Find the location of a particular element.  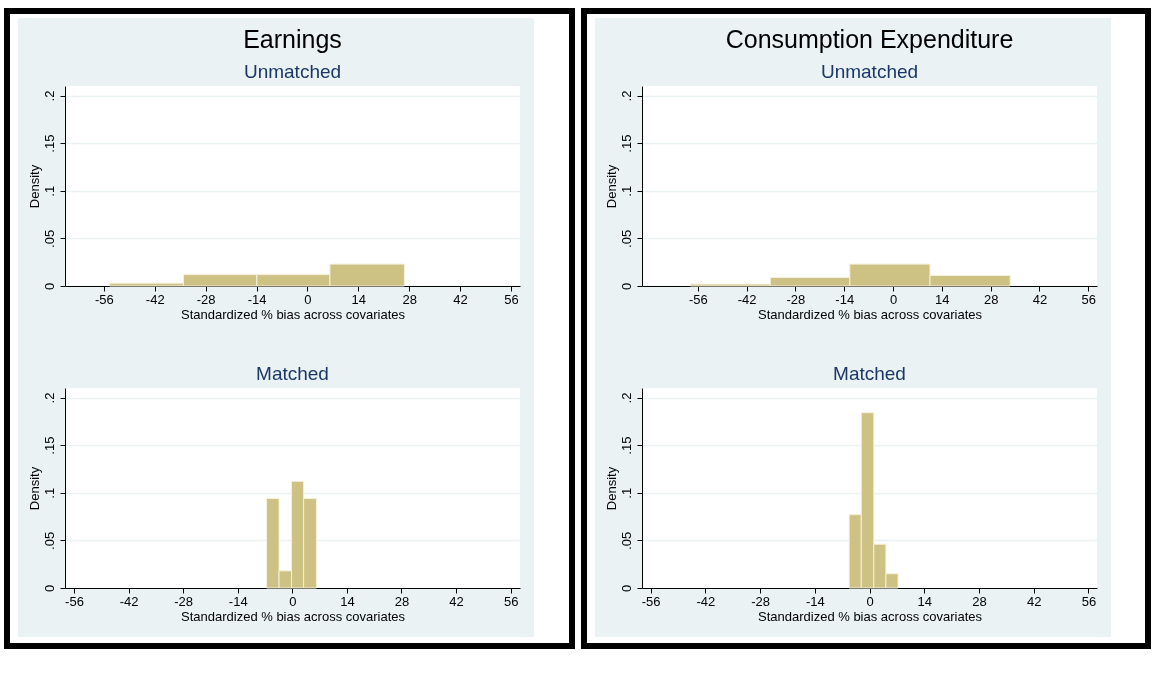

chart-title: Earnings is located at coordinates (292, 39).